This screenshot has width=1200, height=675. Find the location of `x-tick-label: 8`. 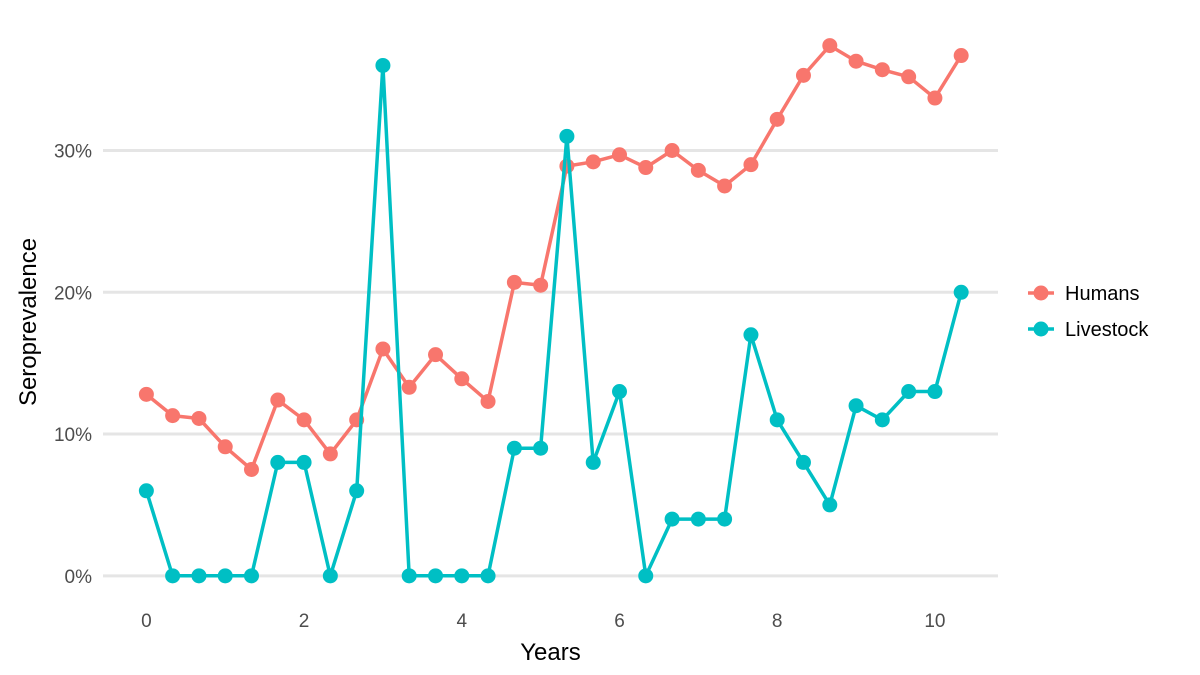

x-tick-label: 8 is located at coordinates (777, 621).